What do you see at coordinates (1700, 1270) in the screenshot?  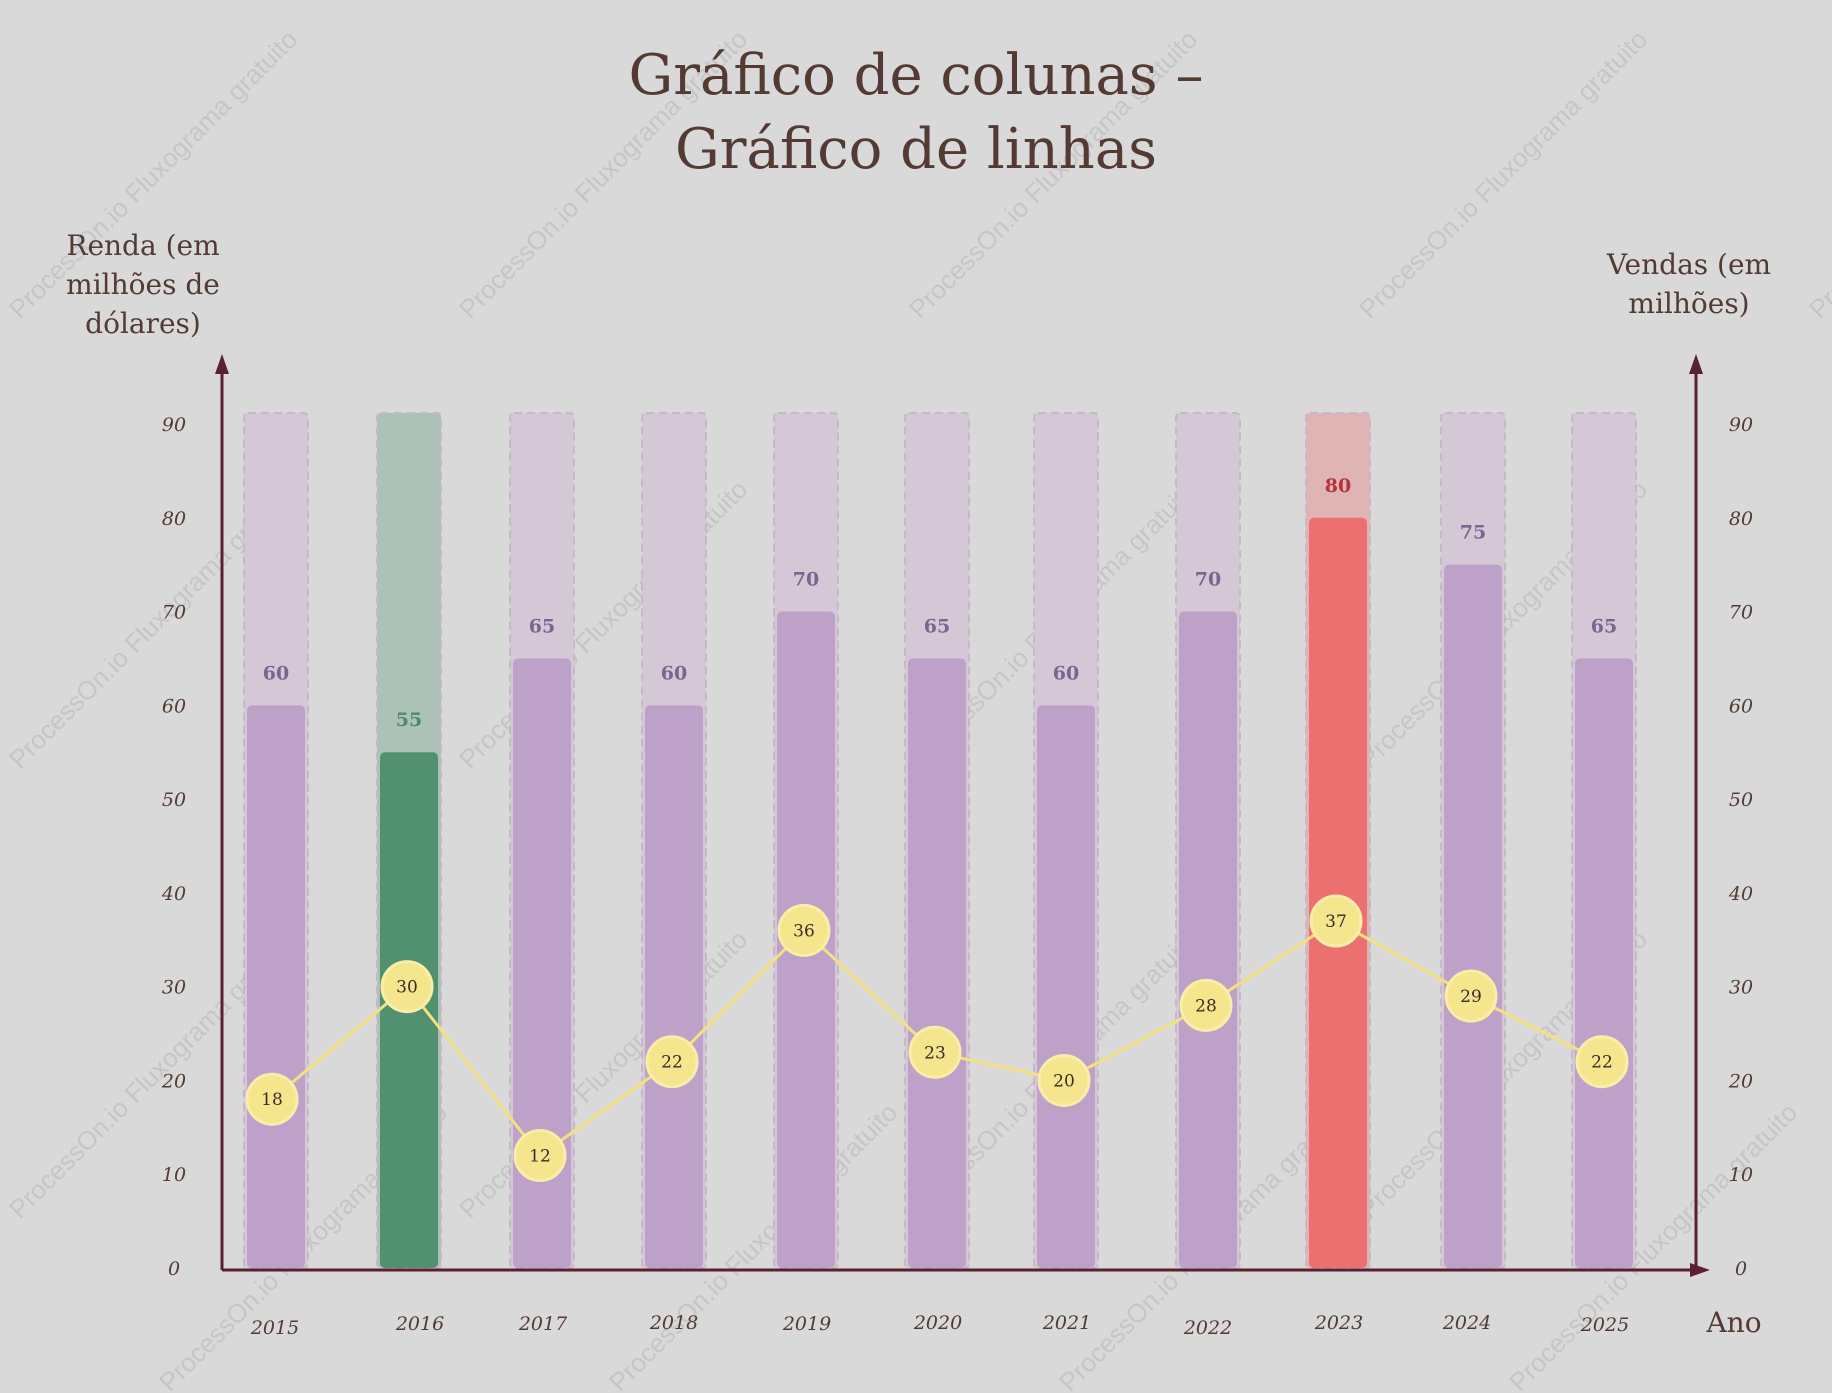 I see `x-axis-arrow-icon` at bounding box center [1700, 1270].